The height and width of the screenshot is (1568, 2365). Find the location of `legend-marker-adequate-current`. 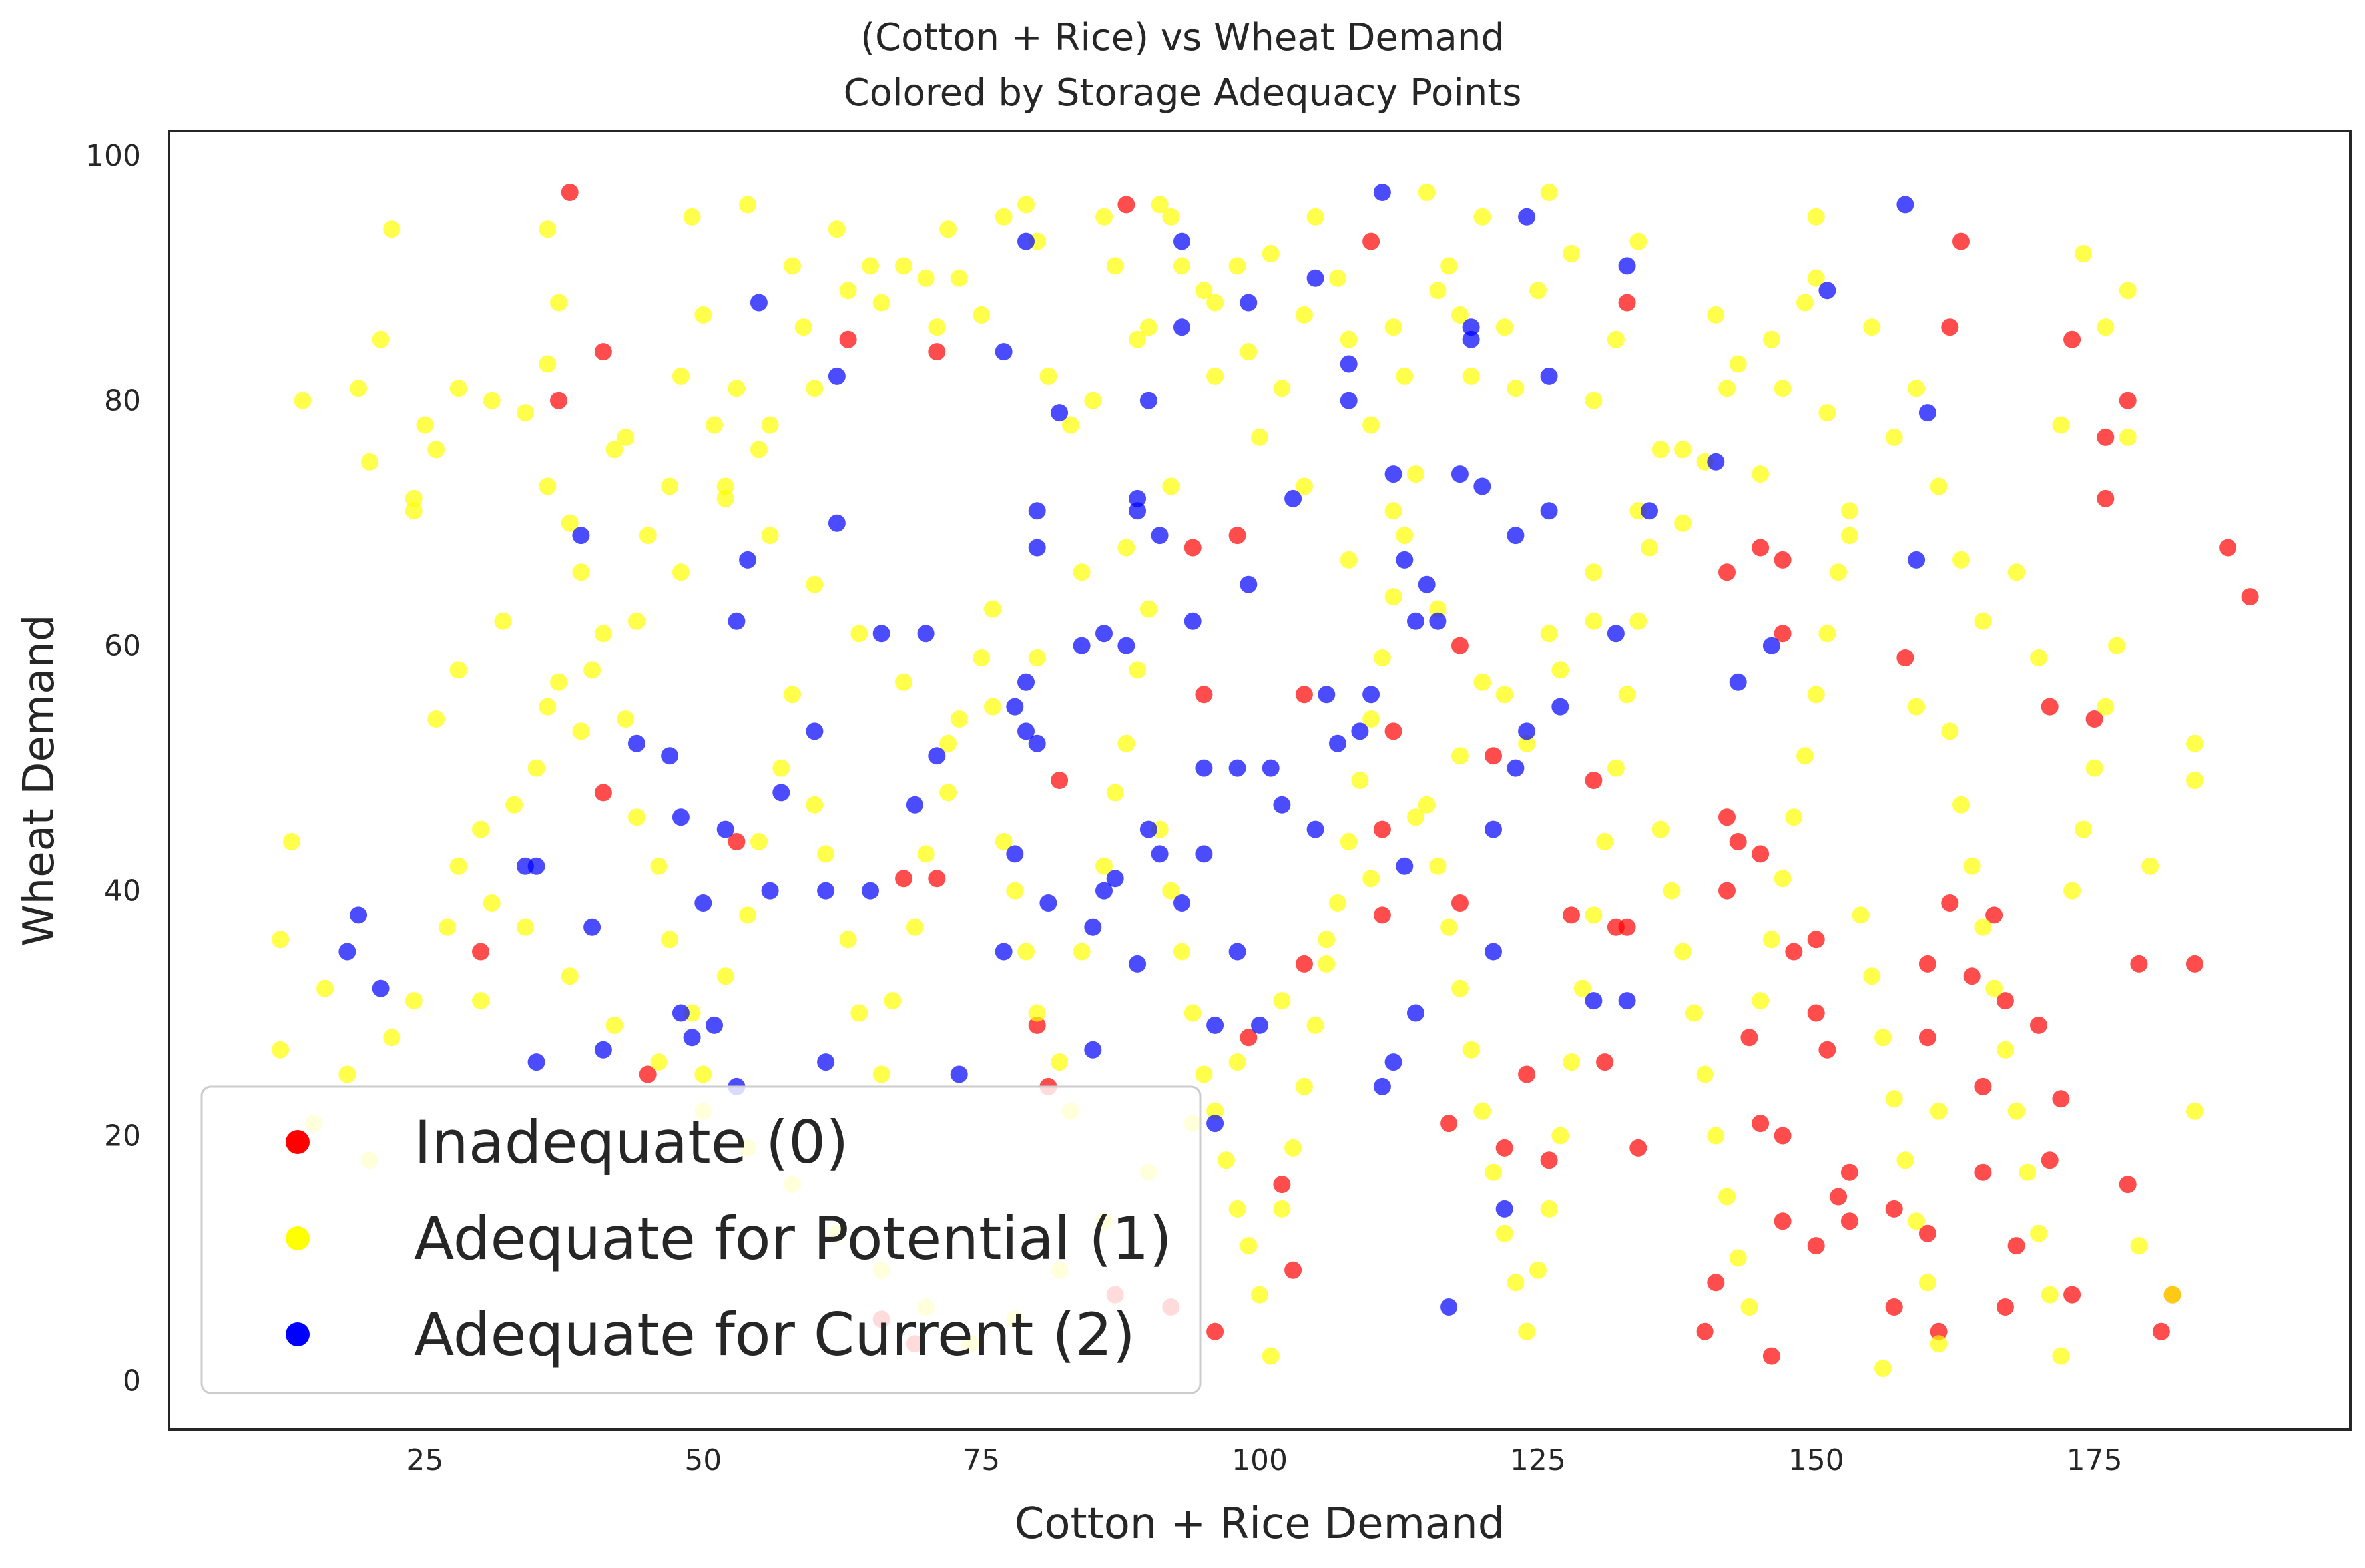

legend-marker-adequate-current is located at coordinates (298, 1334).